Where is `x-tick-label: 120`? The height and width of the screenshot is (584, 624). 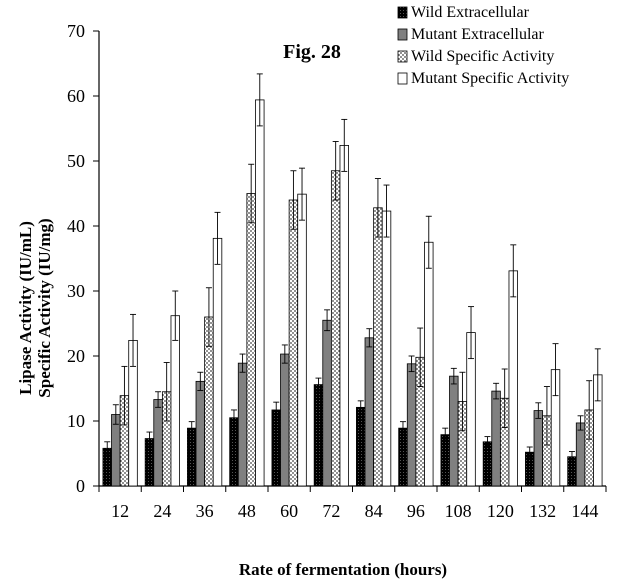
x-tick-label: 120 is located at coordinates (500, 511).